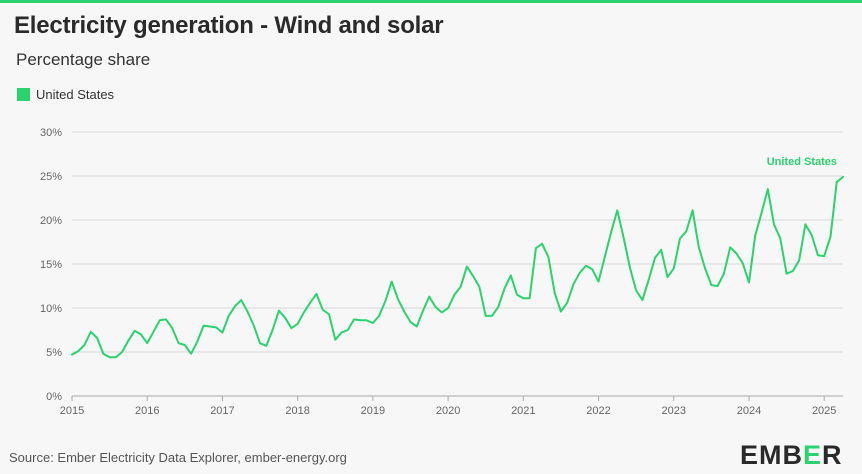  Describe the element at coordinates (54, 397) in the screenshot. I see `y-tick-label-0: 0%` at that location.